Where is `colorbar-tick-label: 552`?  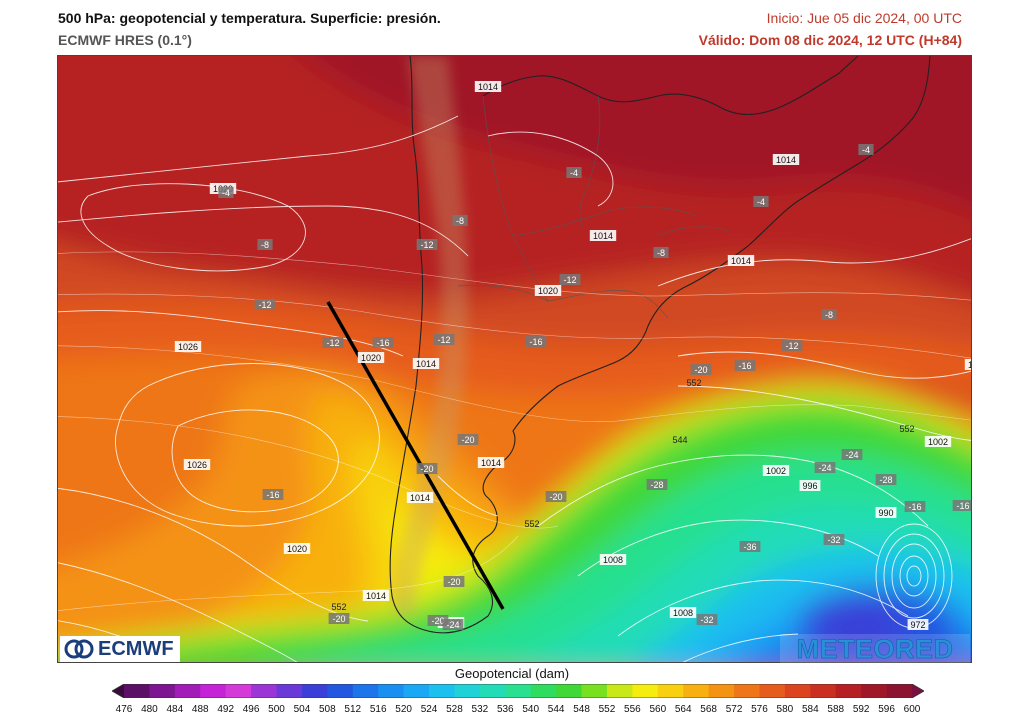
colorbar-tick-label: 552 is located at coordinates (607, 709).